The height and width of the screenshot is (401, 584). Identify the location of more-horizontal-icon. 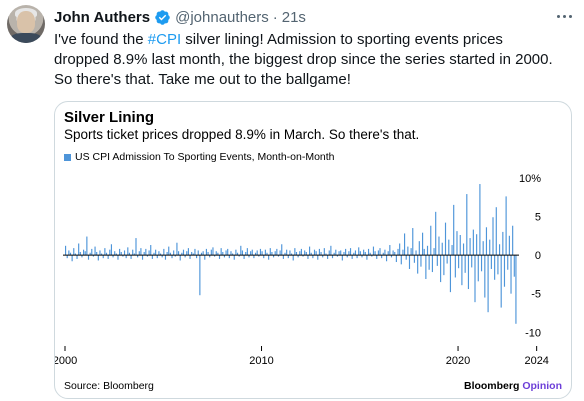
(564, 16).